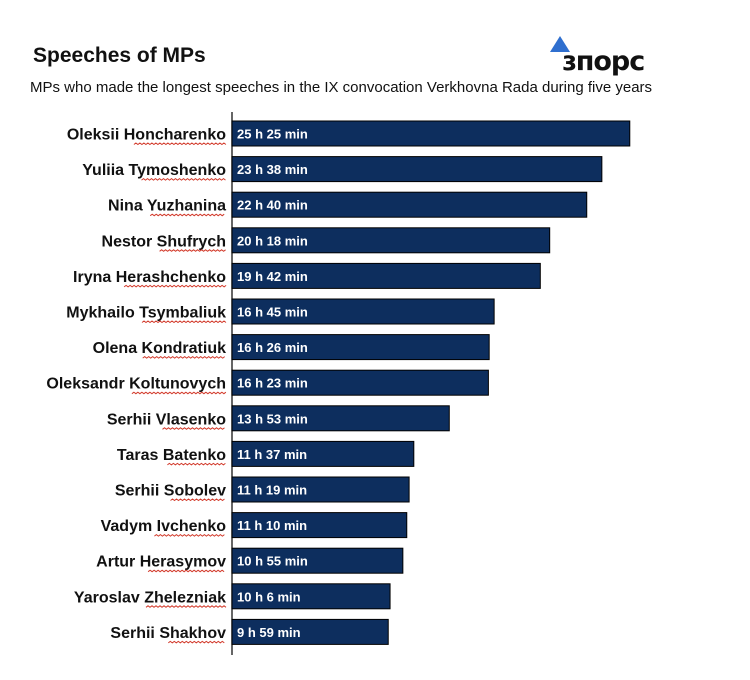  What do you see at coordinates (269, 632) in the screenshot?
I see `bar-value-label: 9 h 59 min` at bounding box center [269, 632].